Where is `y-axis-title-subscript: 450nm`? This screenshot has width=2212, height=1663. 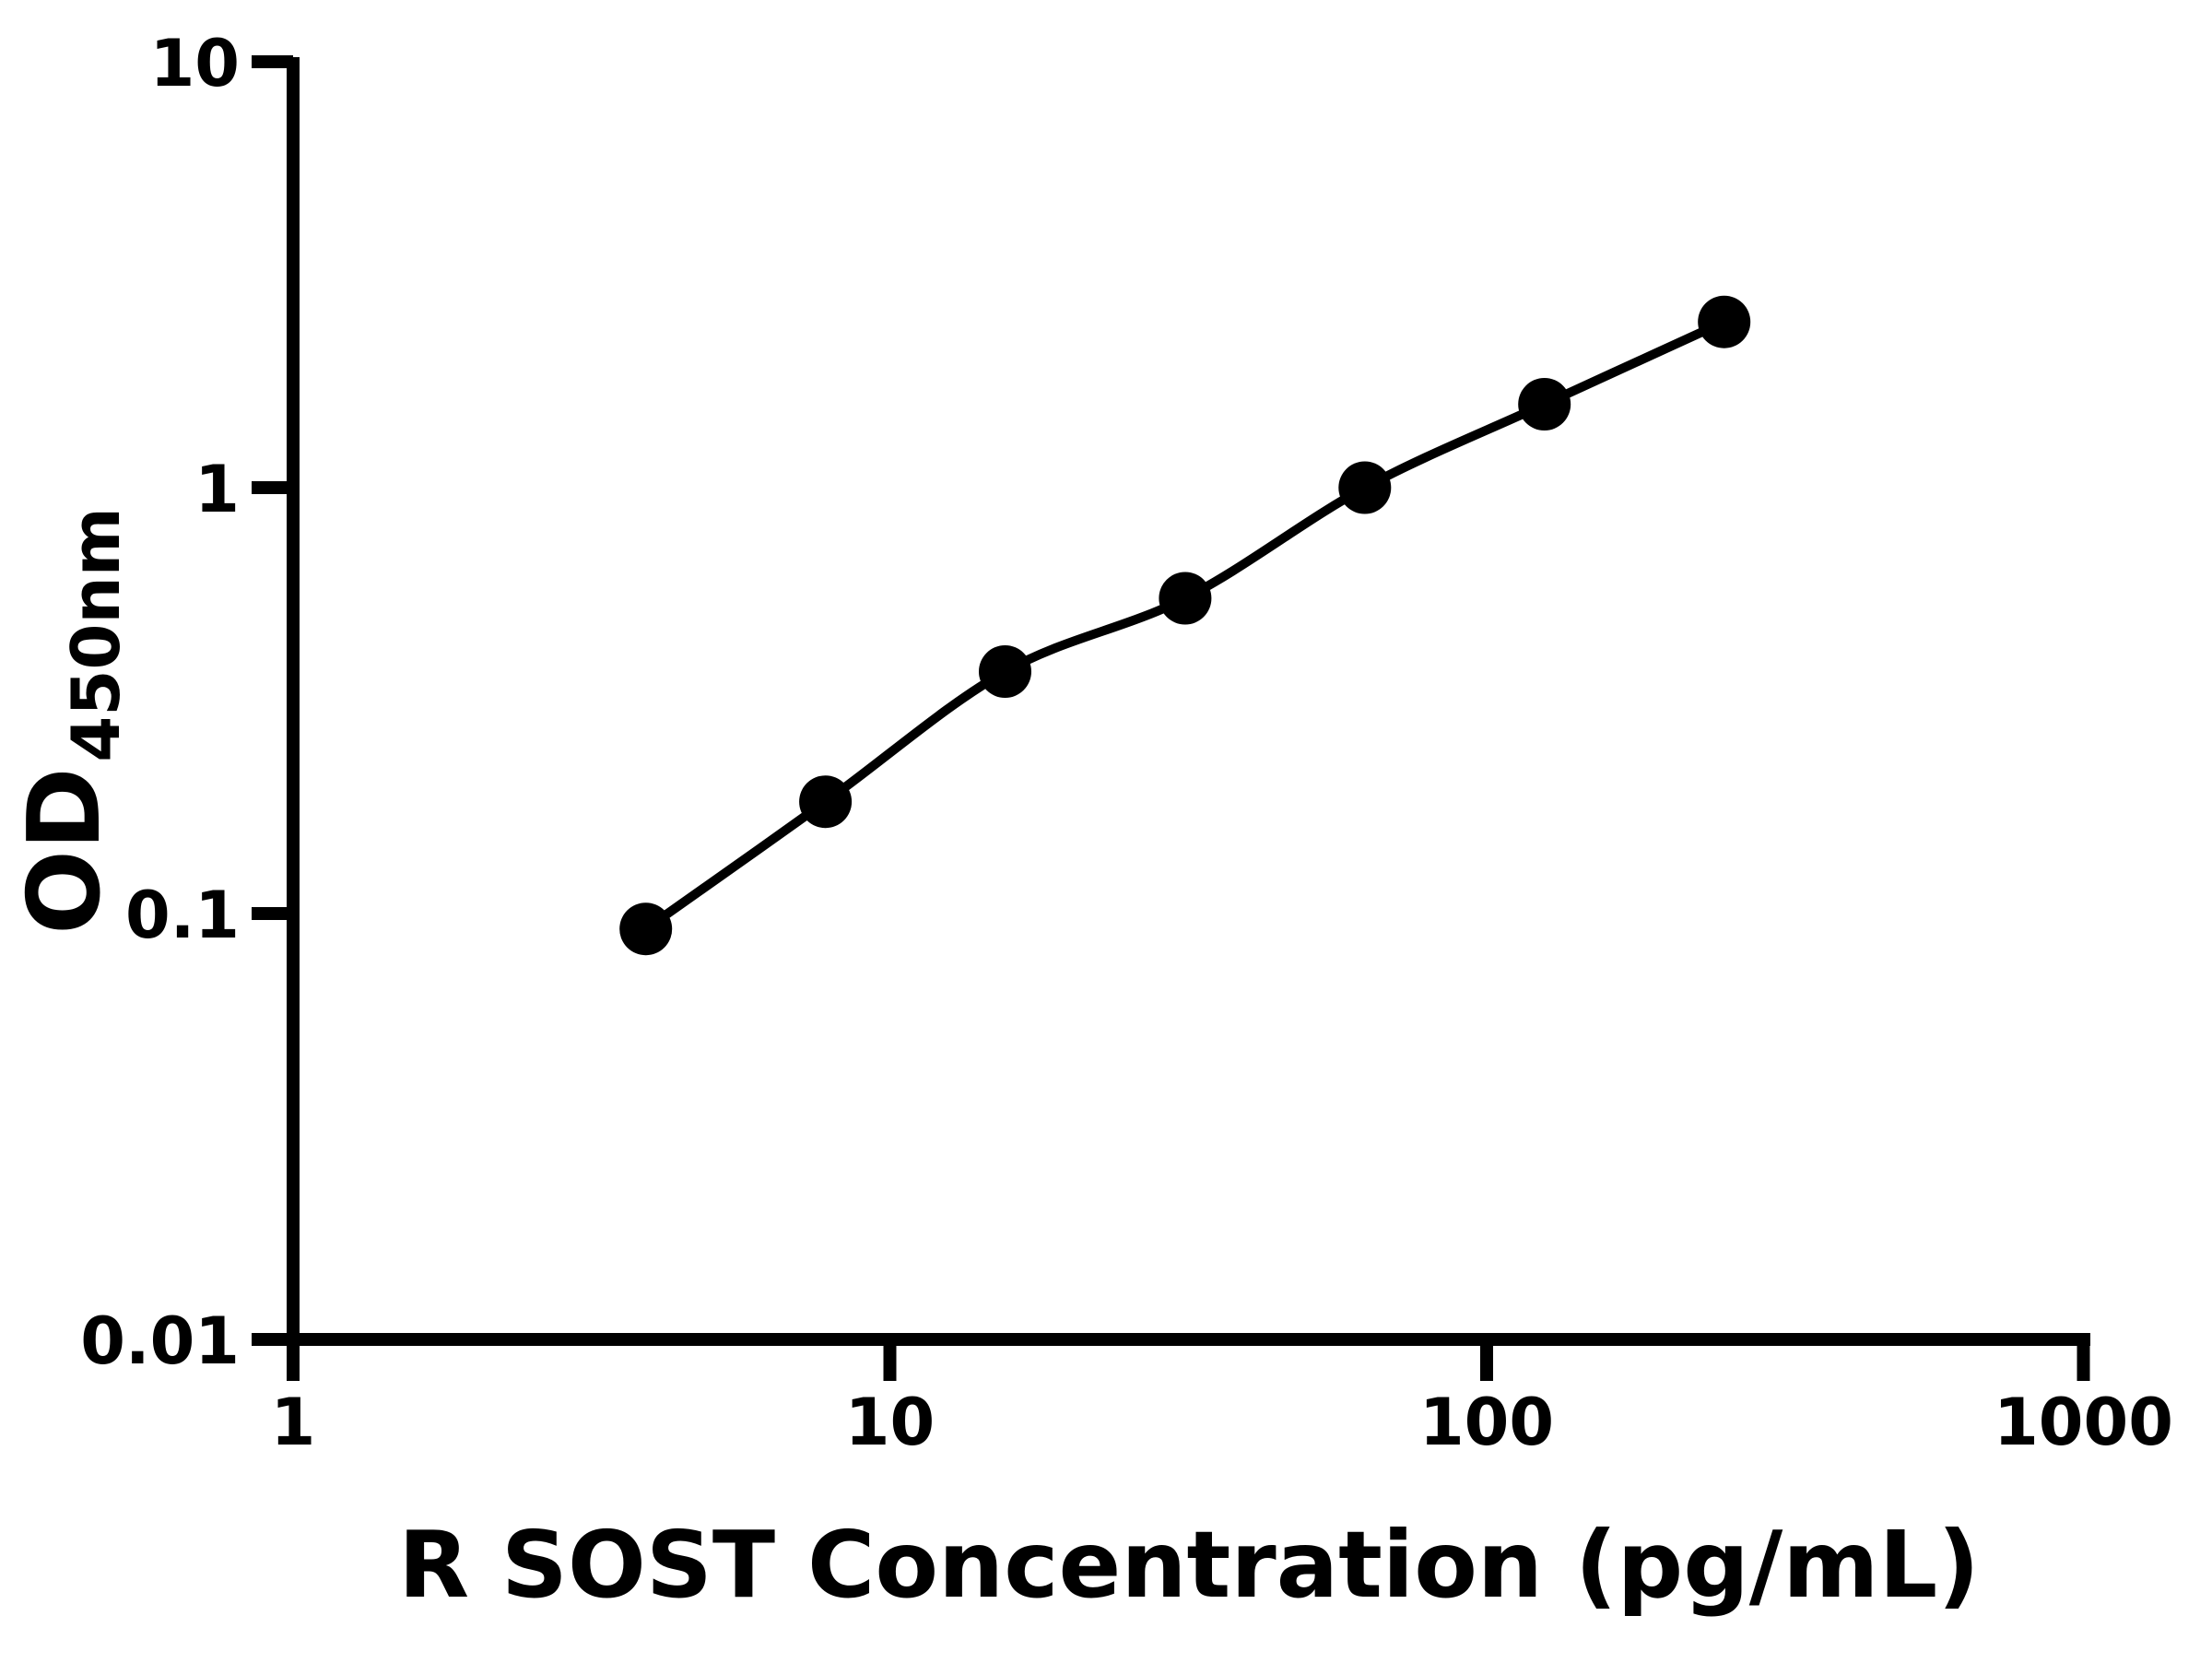 y-axis-title-subscript: 450nm is located at coordinates (96, 634).